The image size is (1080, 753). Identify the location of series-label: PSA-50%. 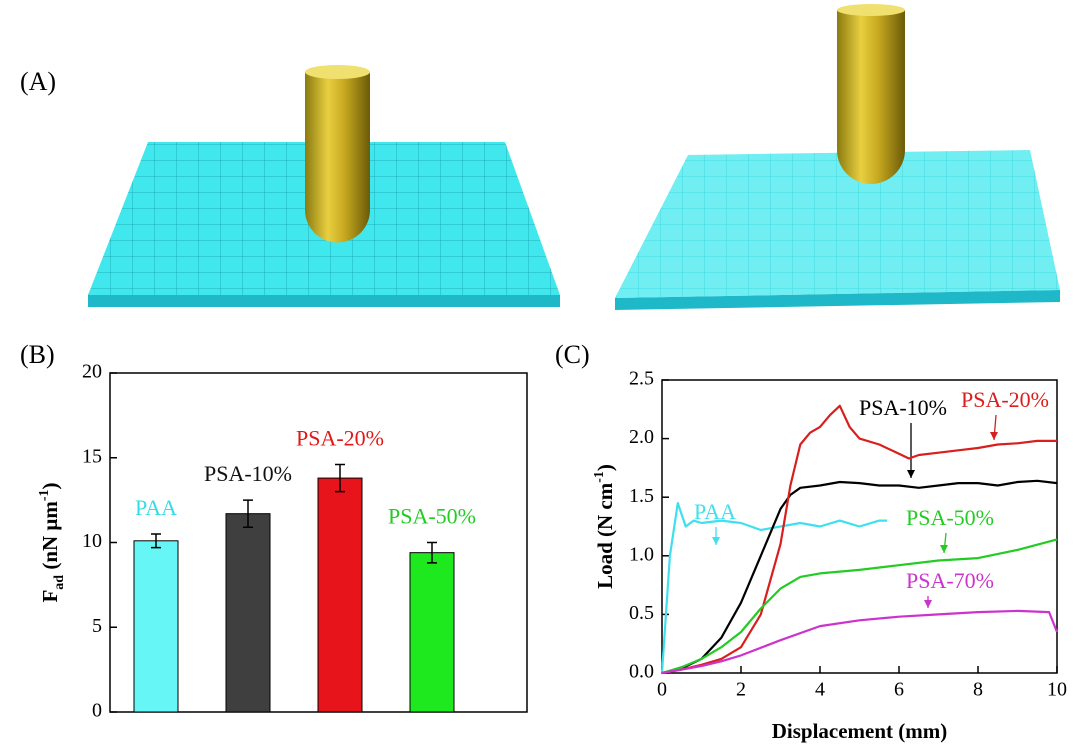
(950, 517).